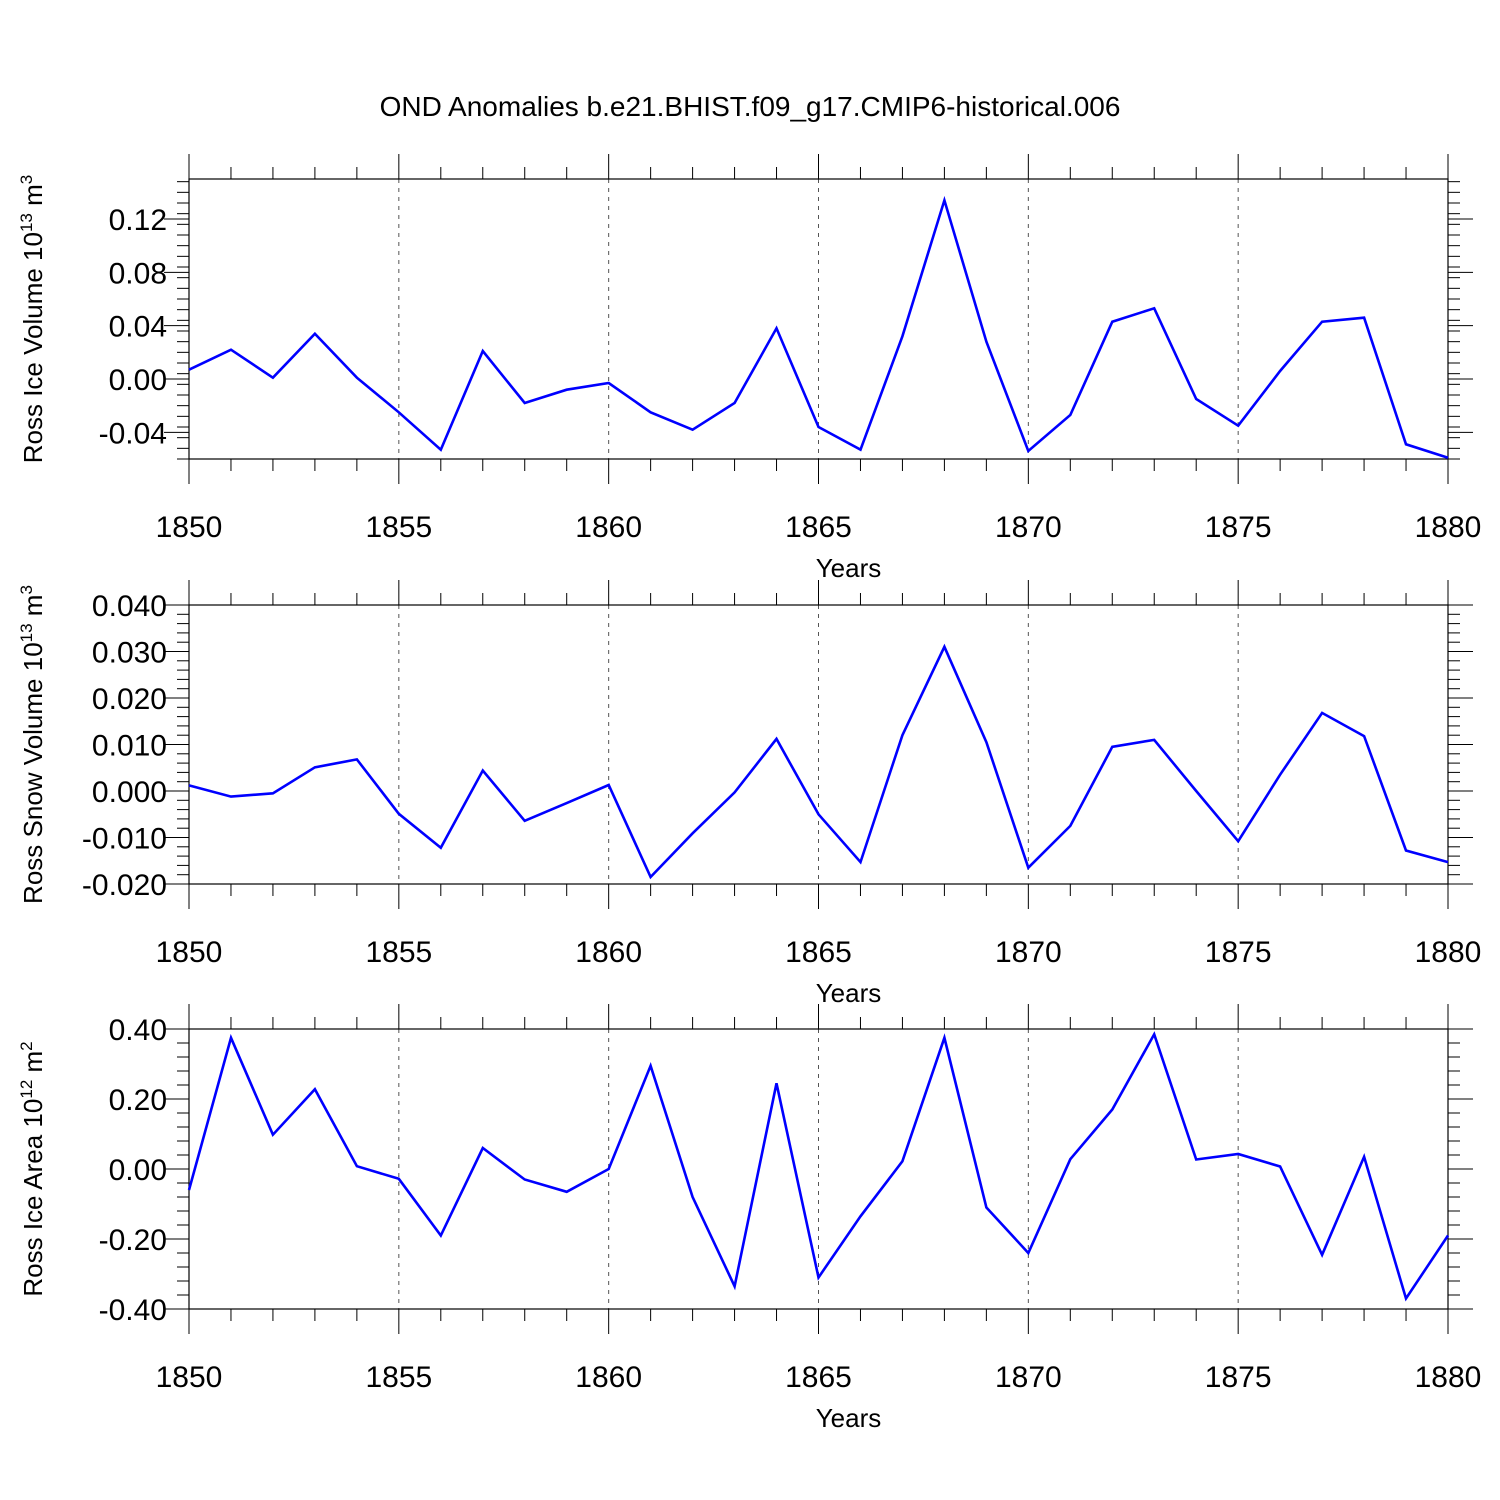 This screenshot has height=1500, width=1500. What do you see at coordinates (32, 319) in the screenshot?
I see `y-axis-label: Ross Ice Volume 1013 m3` at bounding box center [32, 319].